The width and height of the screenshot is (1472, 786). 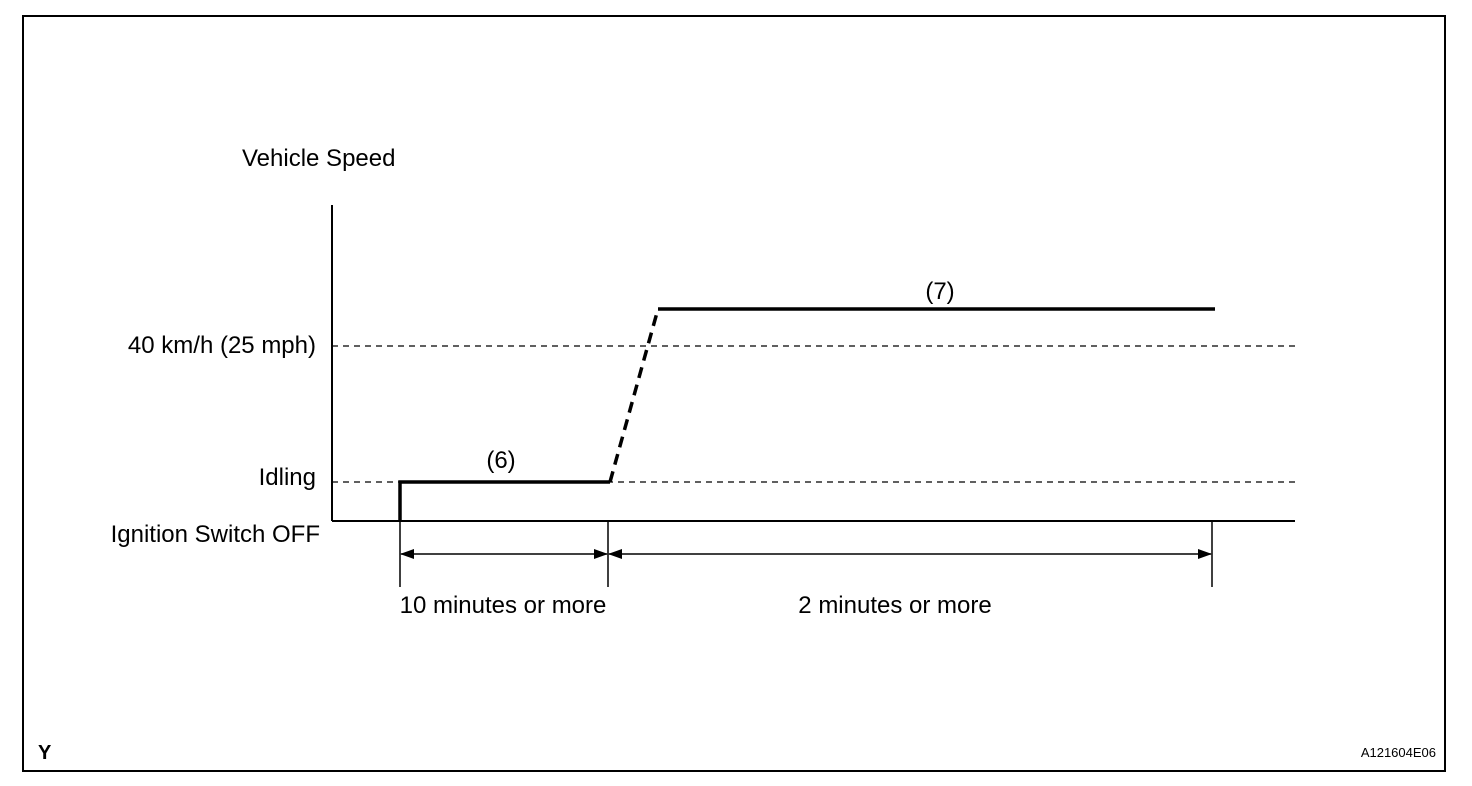 What do you see at coordinates (940, 291) in the screenshot?
I see `step-7-label: (7)` at bounding box center [940, 291].